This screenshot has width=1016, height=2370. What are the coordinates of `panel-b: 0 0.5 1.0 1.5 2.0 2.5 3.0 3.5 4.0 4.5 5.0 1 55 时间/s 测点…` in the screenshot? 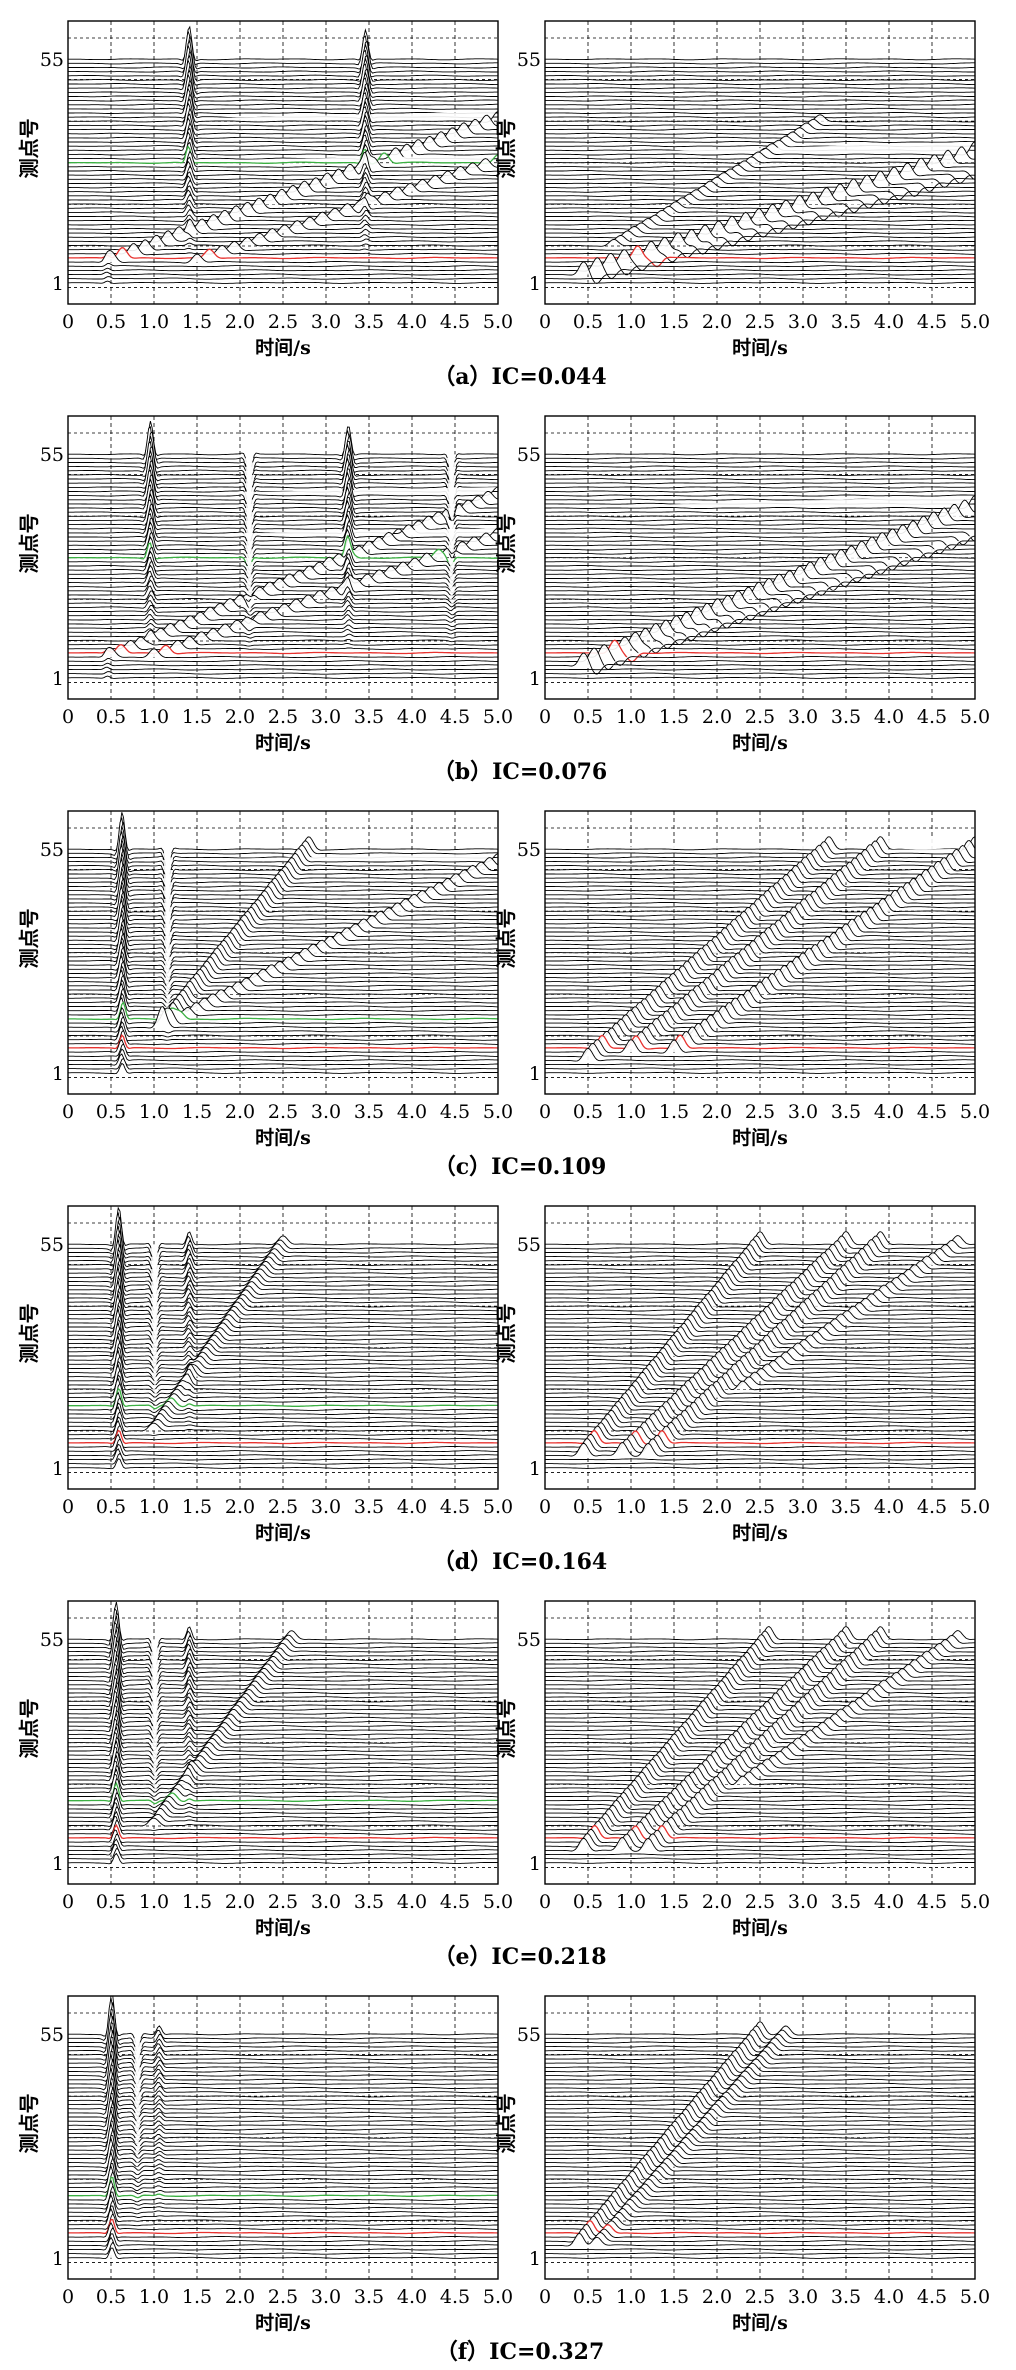 It's located at (503, 600).